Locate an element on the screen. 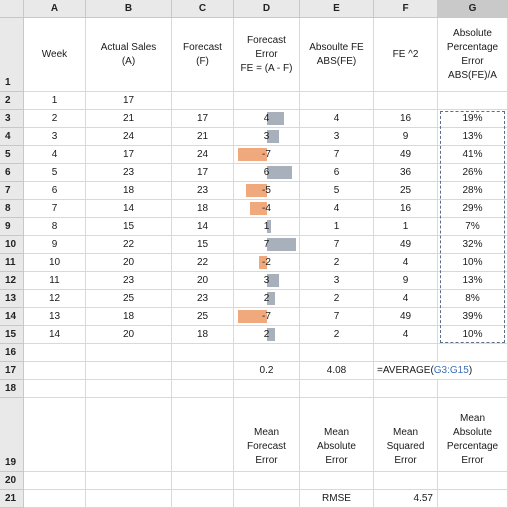  cell-d8: -4 is located at coordinates (267, 209).